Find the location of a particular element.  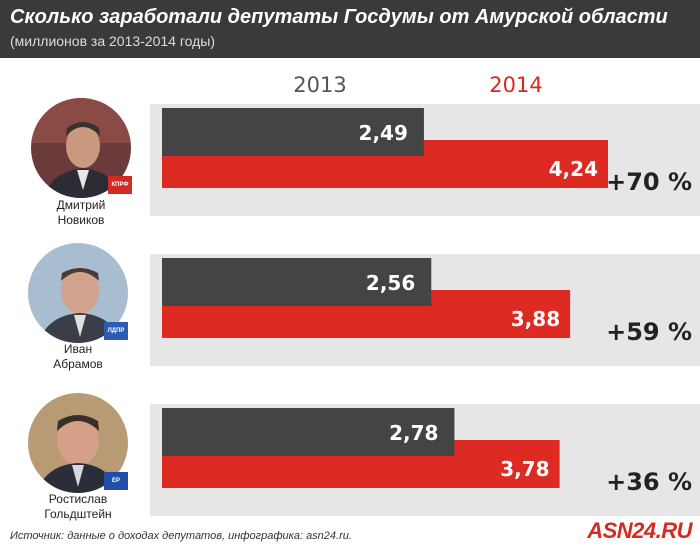

kprf-badge-icon: КПРФ is located at coordinates (120, 185).